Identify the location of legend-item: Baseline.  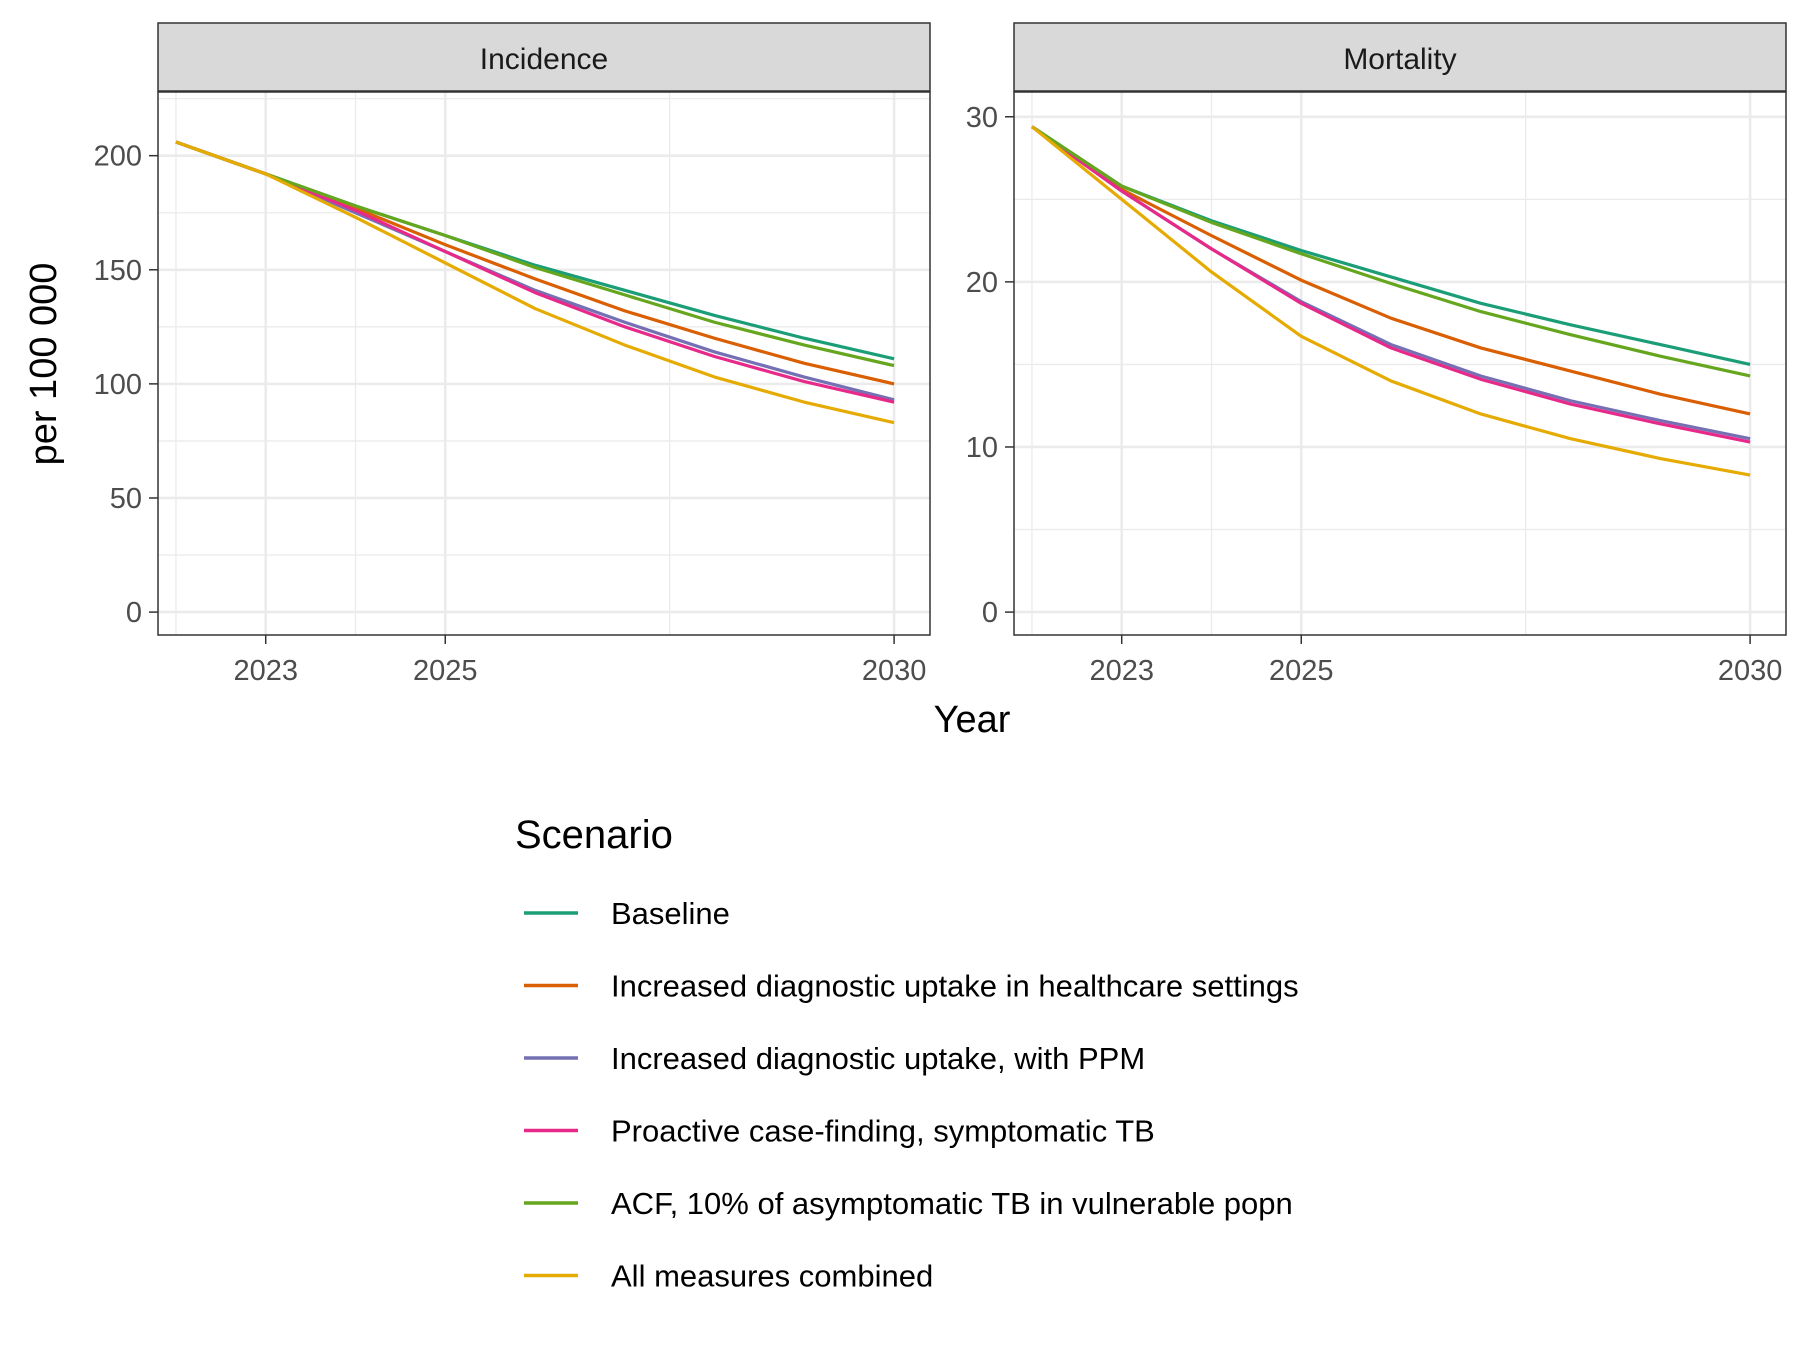
(627, 913).